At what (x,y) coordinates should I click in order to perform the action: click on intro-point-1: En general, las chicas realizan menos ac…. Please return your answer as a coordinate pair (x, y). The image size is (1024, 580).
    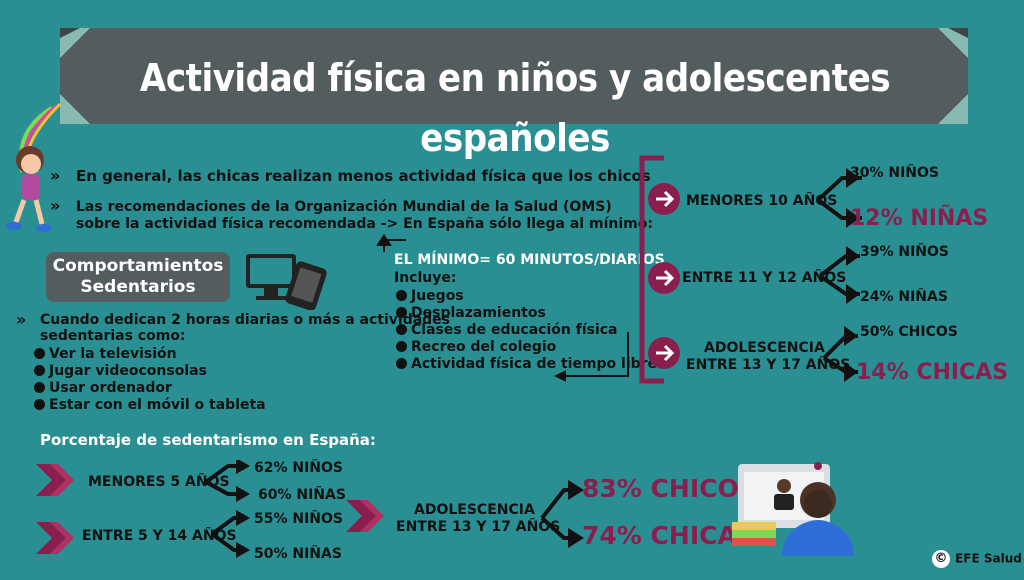
    Looking at the image, I should click on (363, 176).